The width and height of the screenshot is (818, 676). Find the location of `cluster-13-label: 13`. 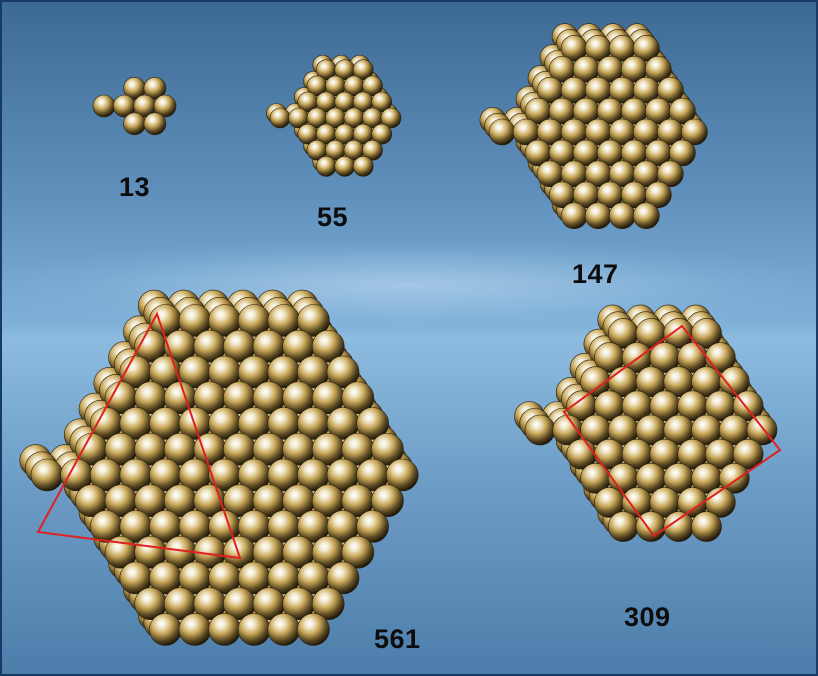

cluster-13-label: 13 is located at coordinates (135, 187).